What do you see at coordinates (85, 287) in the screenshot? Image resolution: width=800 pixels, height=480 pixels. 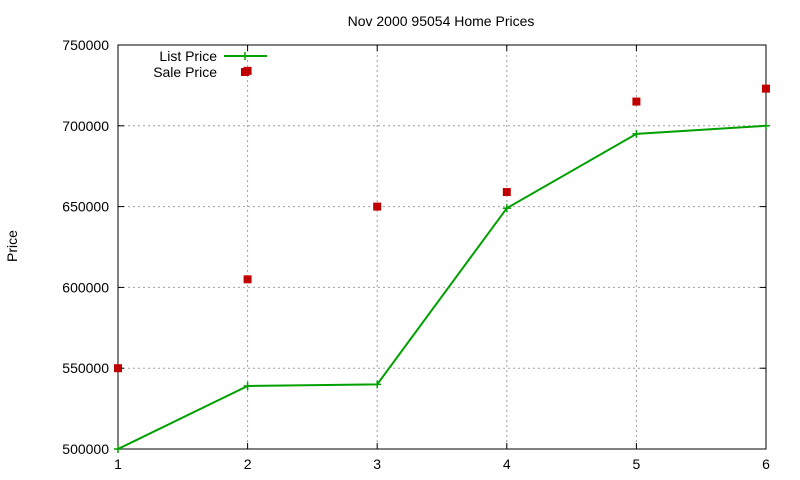 I see `y-tick-label: 600000` at bounding box center [85, 287].